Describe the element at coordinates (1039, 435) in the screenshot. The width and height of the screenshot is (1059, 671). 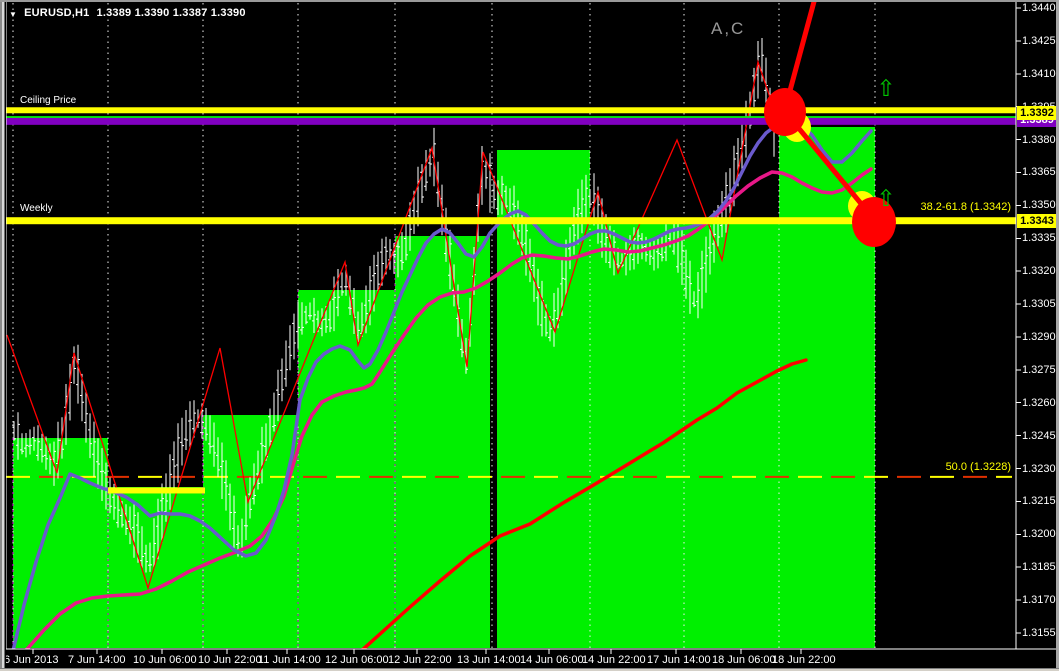
I see `price-tick-label: 1.3245` at that location.